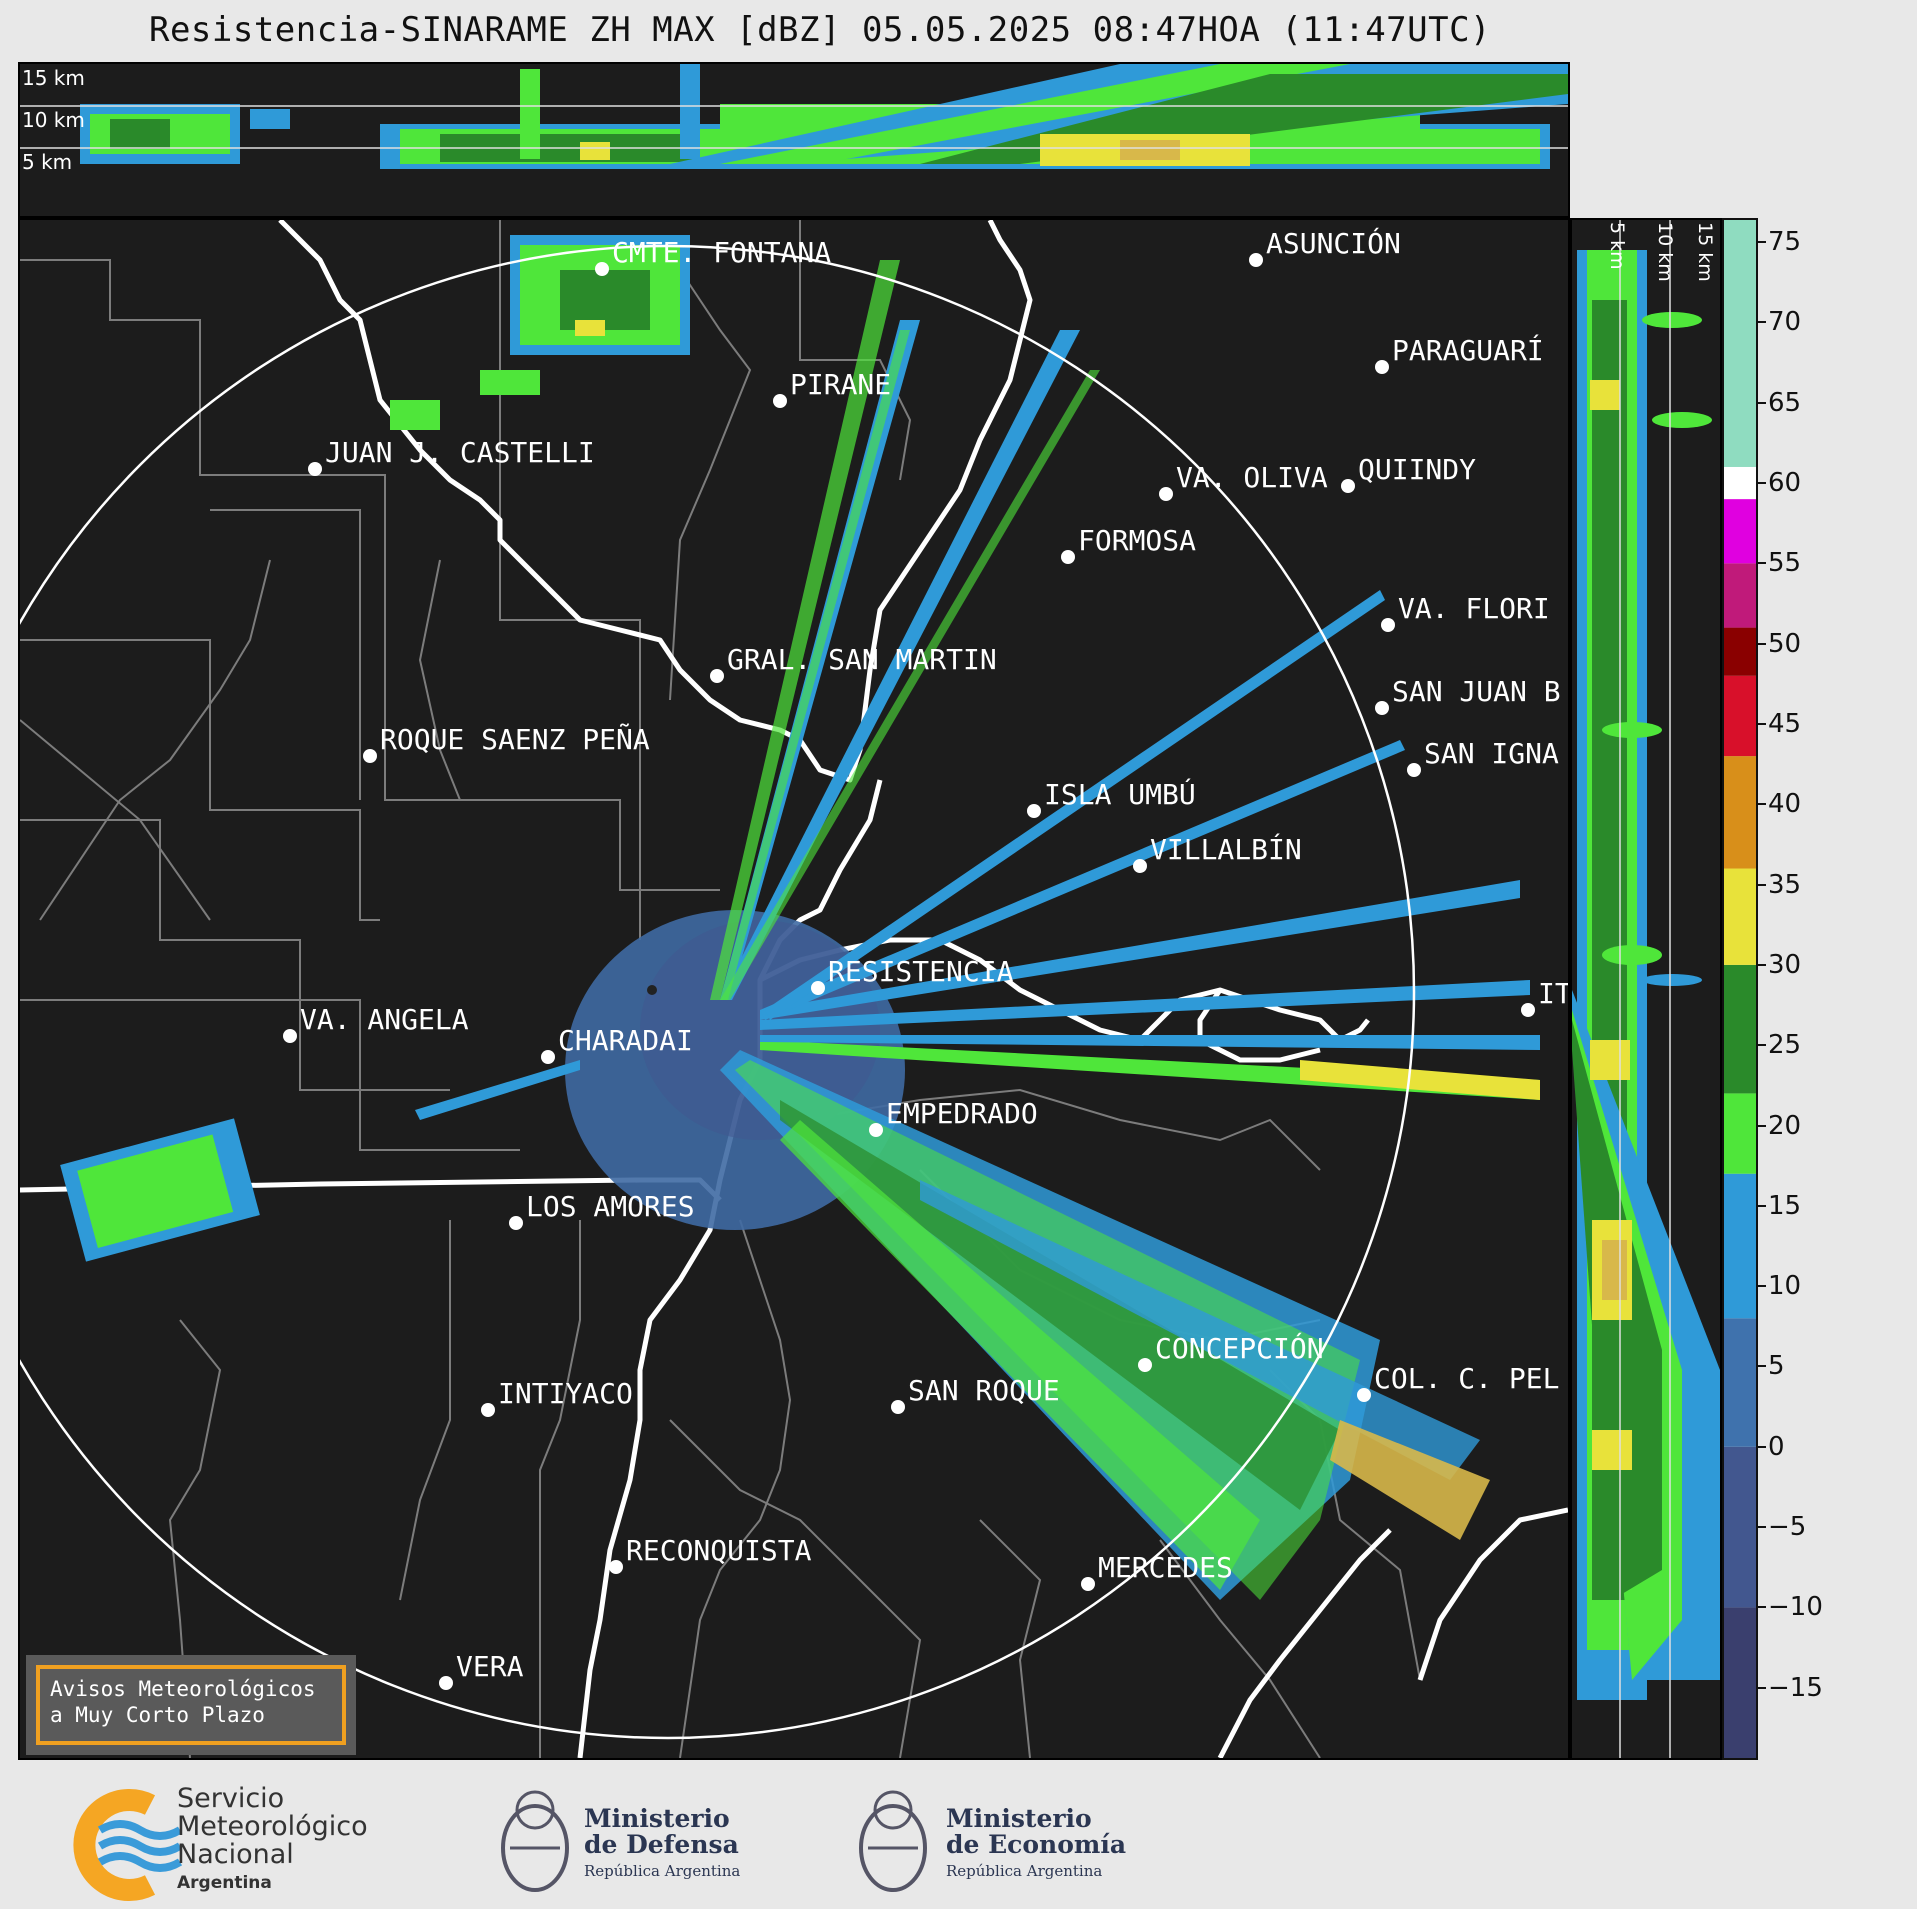  Describe the element at coordinates (1476, 691) in the screenshot. I see `city-label: SAN JUAN B` at that location.